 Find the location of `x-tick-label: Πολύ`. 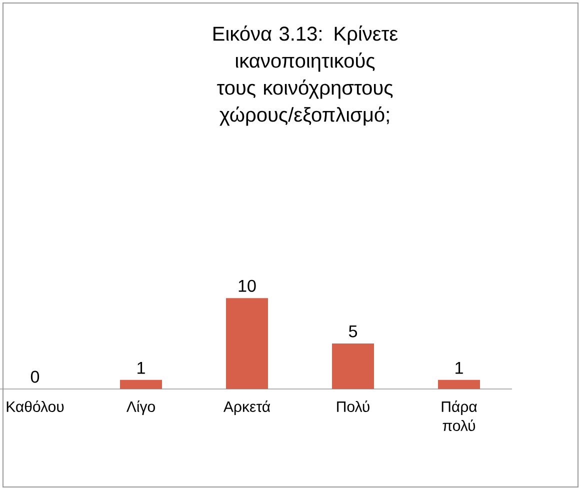

x-tick-label: Πολύ is located at coordinates (353, 406).